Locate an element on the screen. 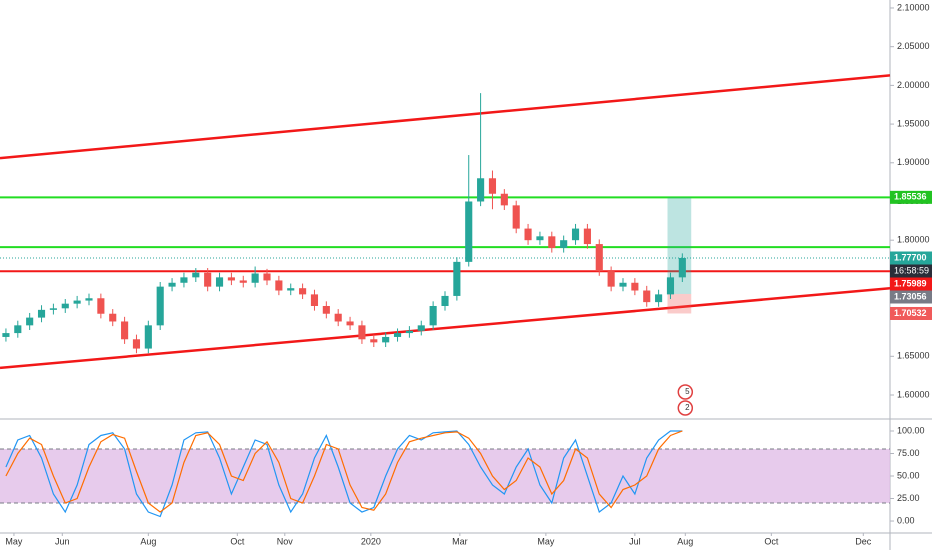 The width and height of the screenshot is (932, 550). x-tick-label: Mar is located at coordinates (460, 541).